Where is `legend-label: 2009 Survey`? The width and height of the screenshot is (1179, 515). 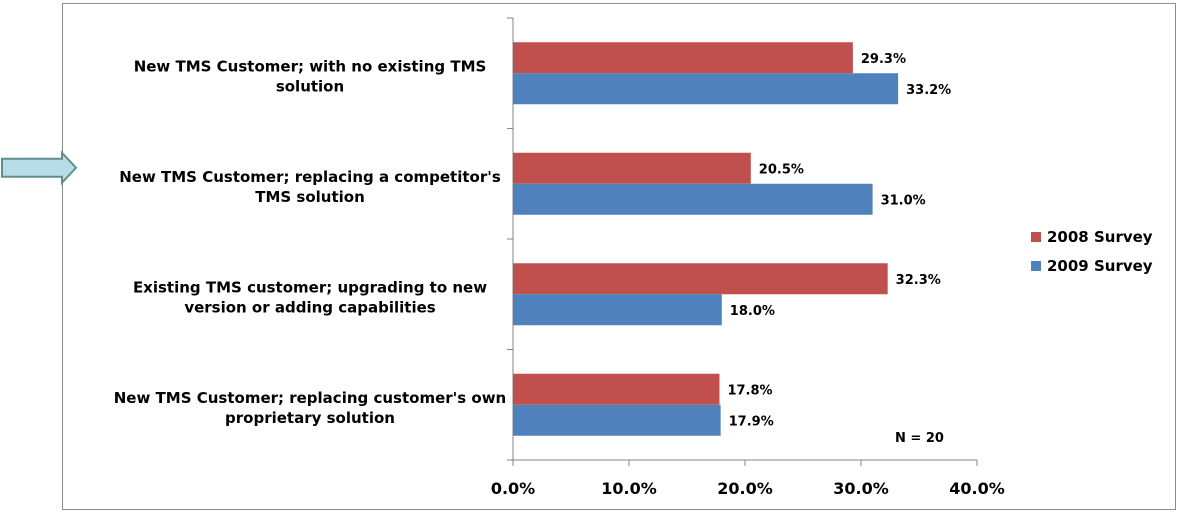 legend-label: 2009 Survey is located at coordinates (1100, 266).